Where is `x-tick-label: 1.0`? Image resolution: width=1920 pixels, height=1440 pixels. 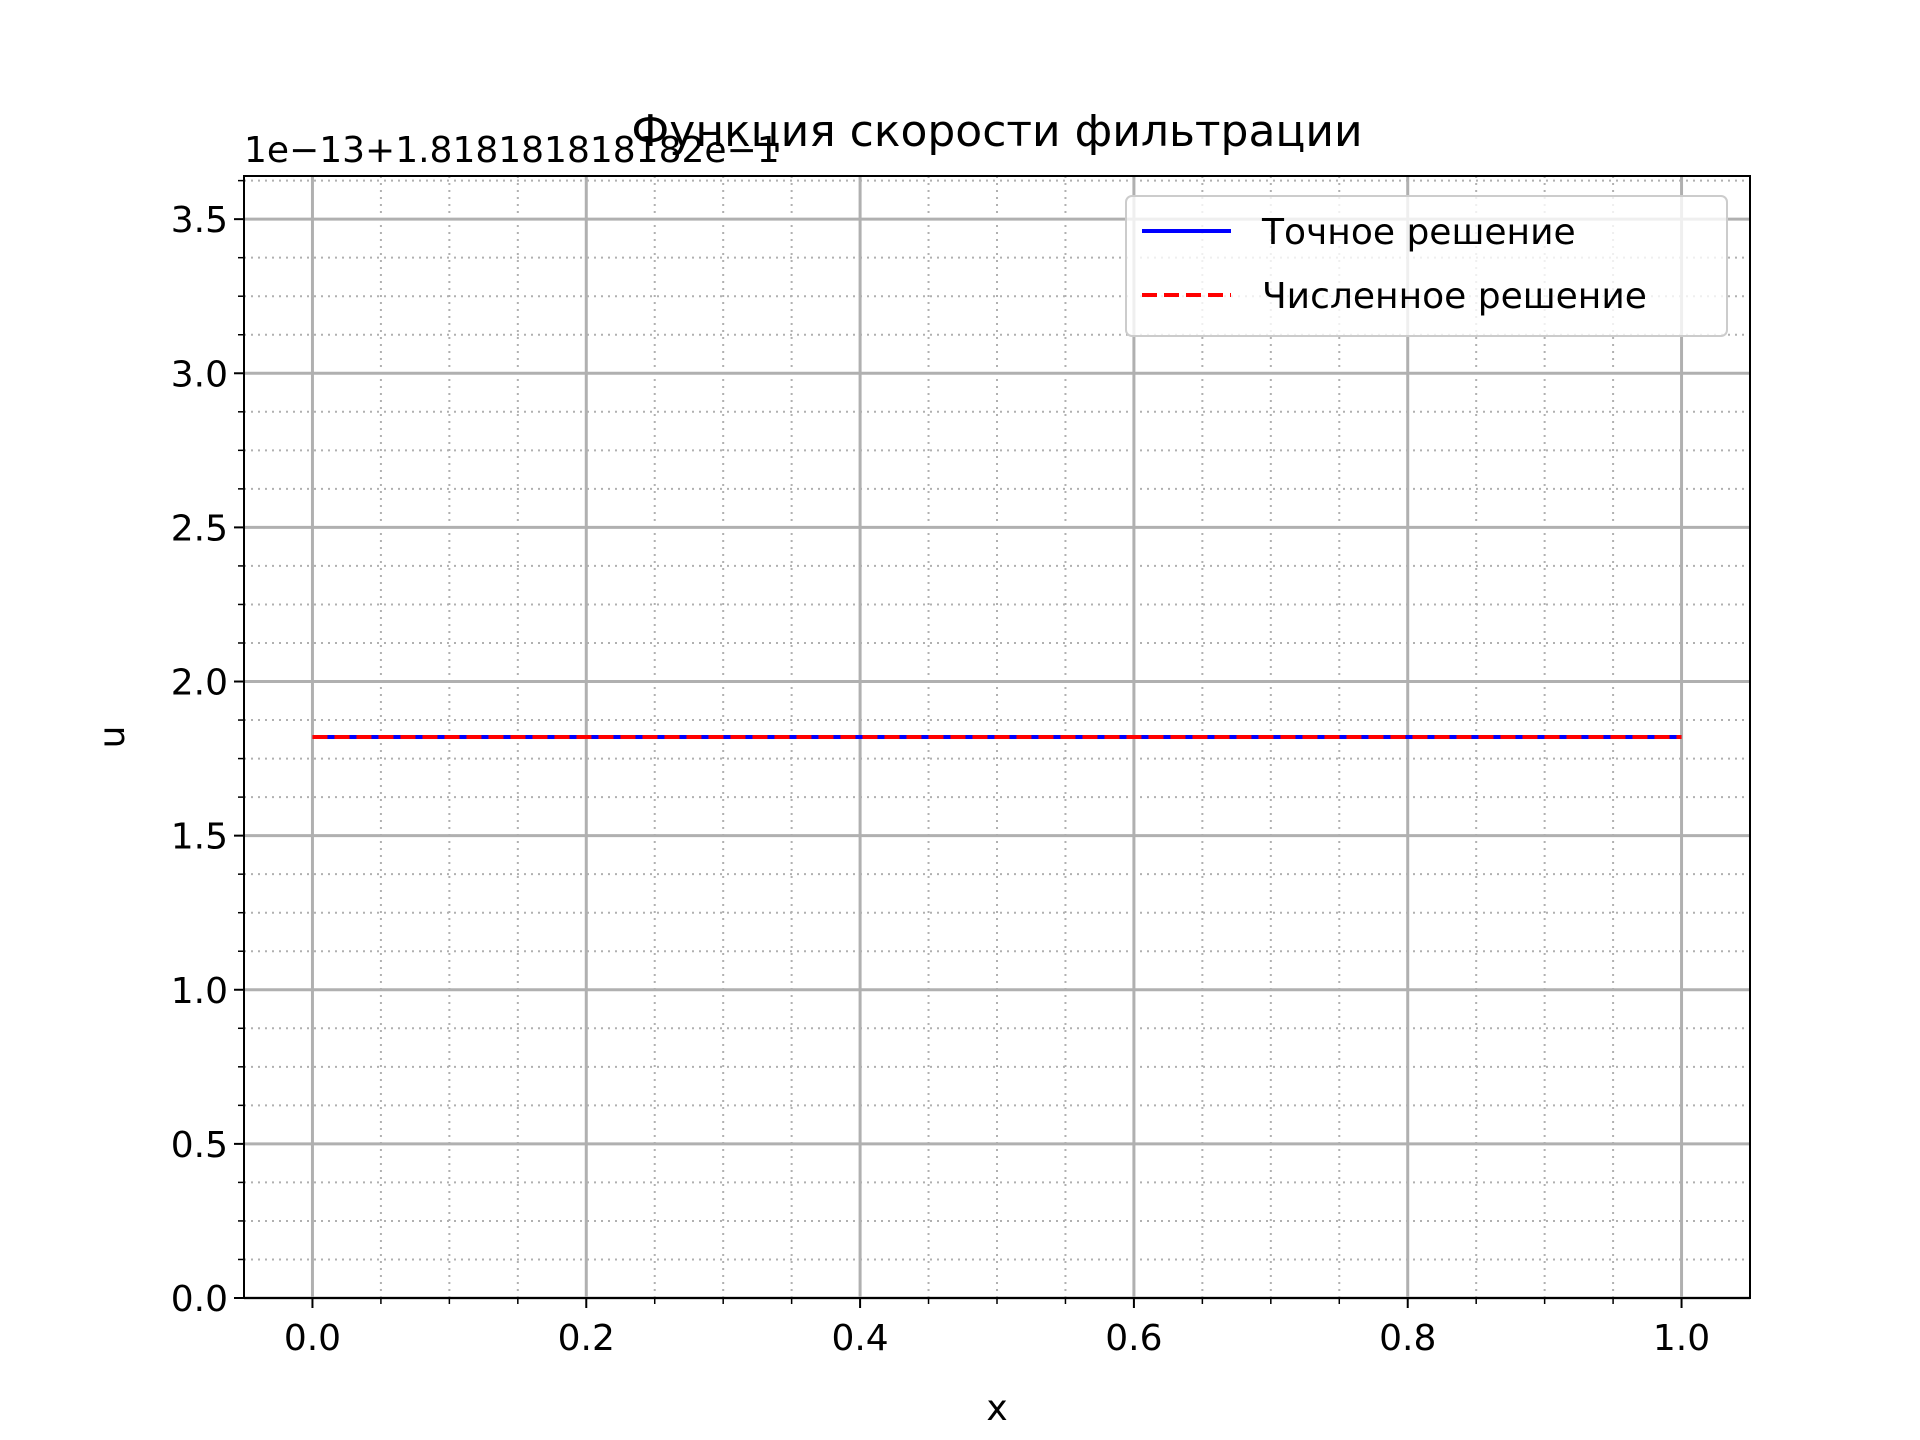 x-tick-label: 1.0 is located at coordinates (1681, 1338).